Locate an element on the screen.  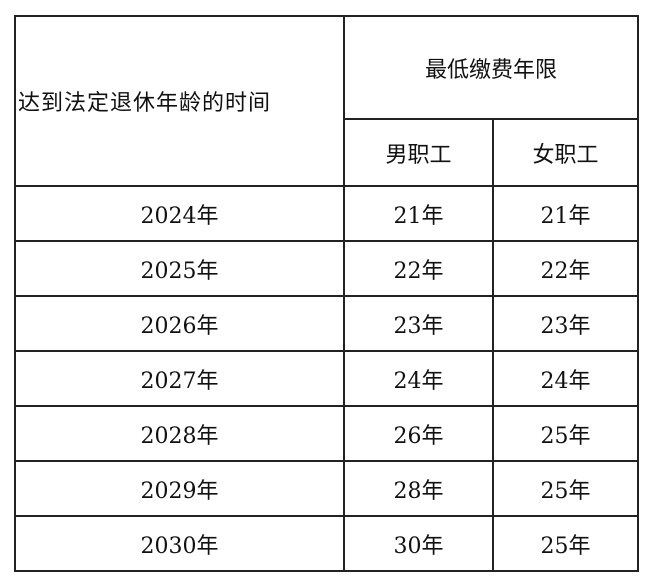
table-row: 2029年 28年 25年 is located at coordinates (327, 488).